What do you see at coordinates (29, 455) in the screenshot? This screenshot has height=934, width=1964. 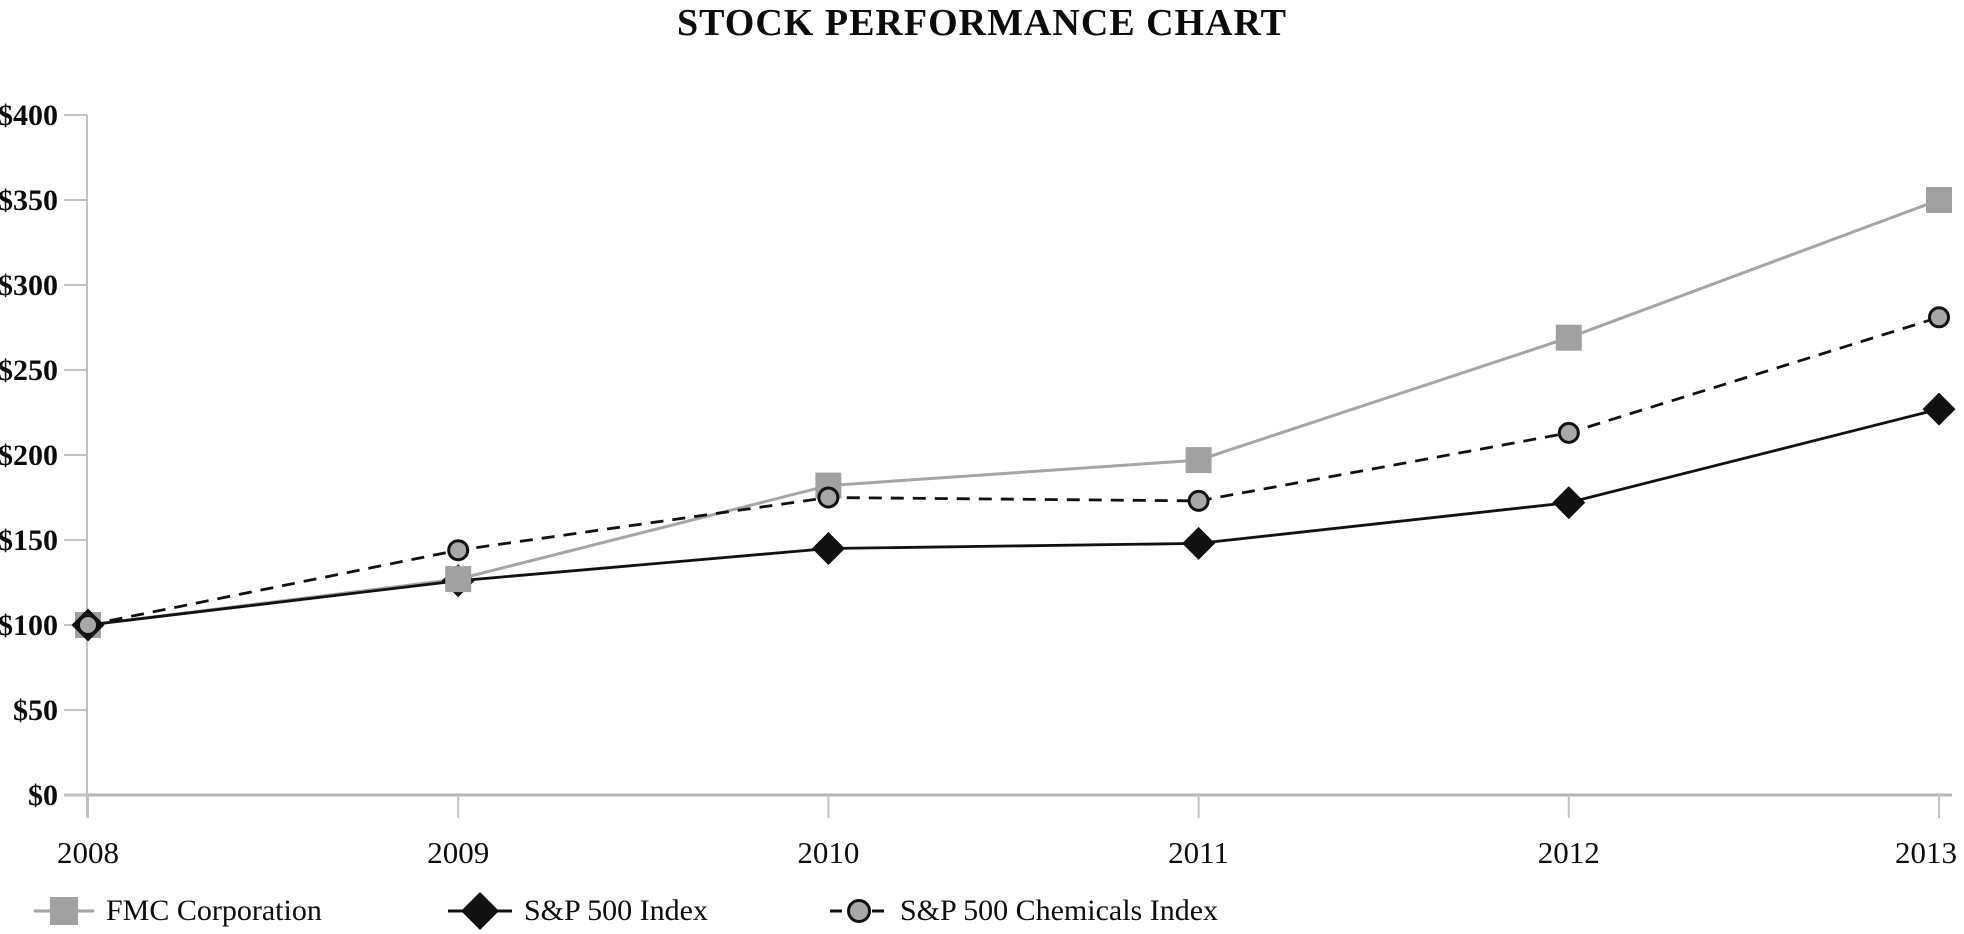 I see `y-axis-tick-label: $200` at bounding box center [29, 455].